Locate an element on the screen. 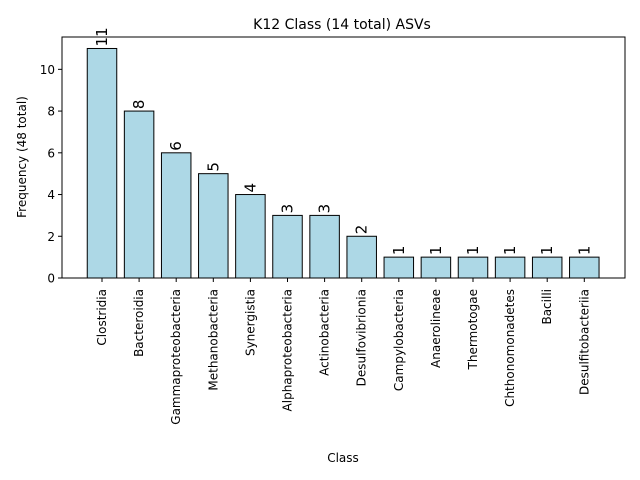 The width and height of the screenshot is (640, 480). data-label-bacteroidia: 8 is located at coordinates (139, 105).